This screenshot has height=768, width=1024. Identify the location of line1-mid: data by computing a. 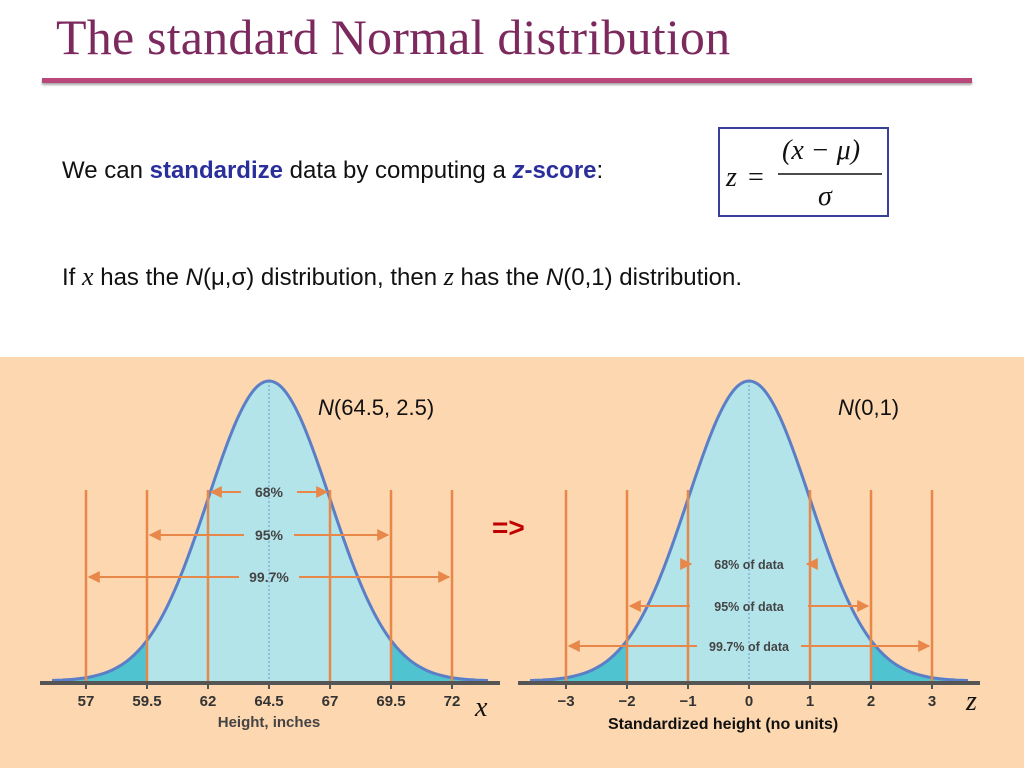
(397, 170).